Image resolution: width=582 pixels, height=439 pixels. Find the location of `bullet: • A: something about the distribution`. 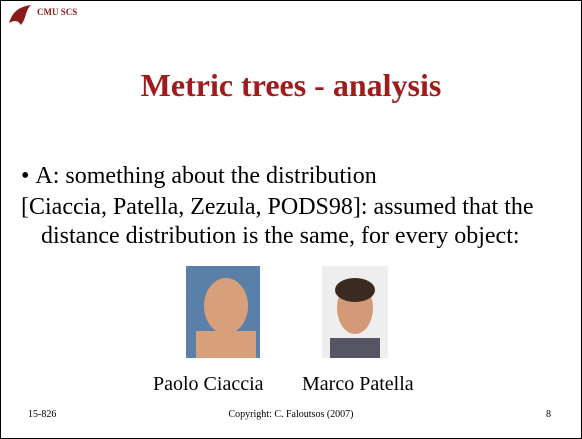

bullet: • A: something about the distribution is located at coordinates (199, 176).